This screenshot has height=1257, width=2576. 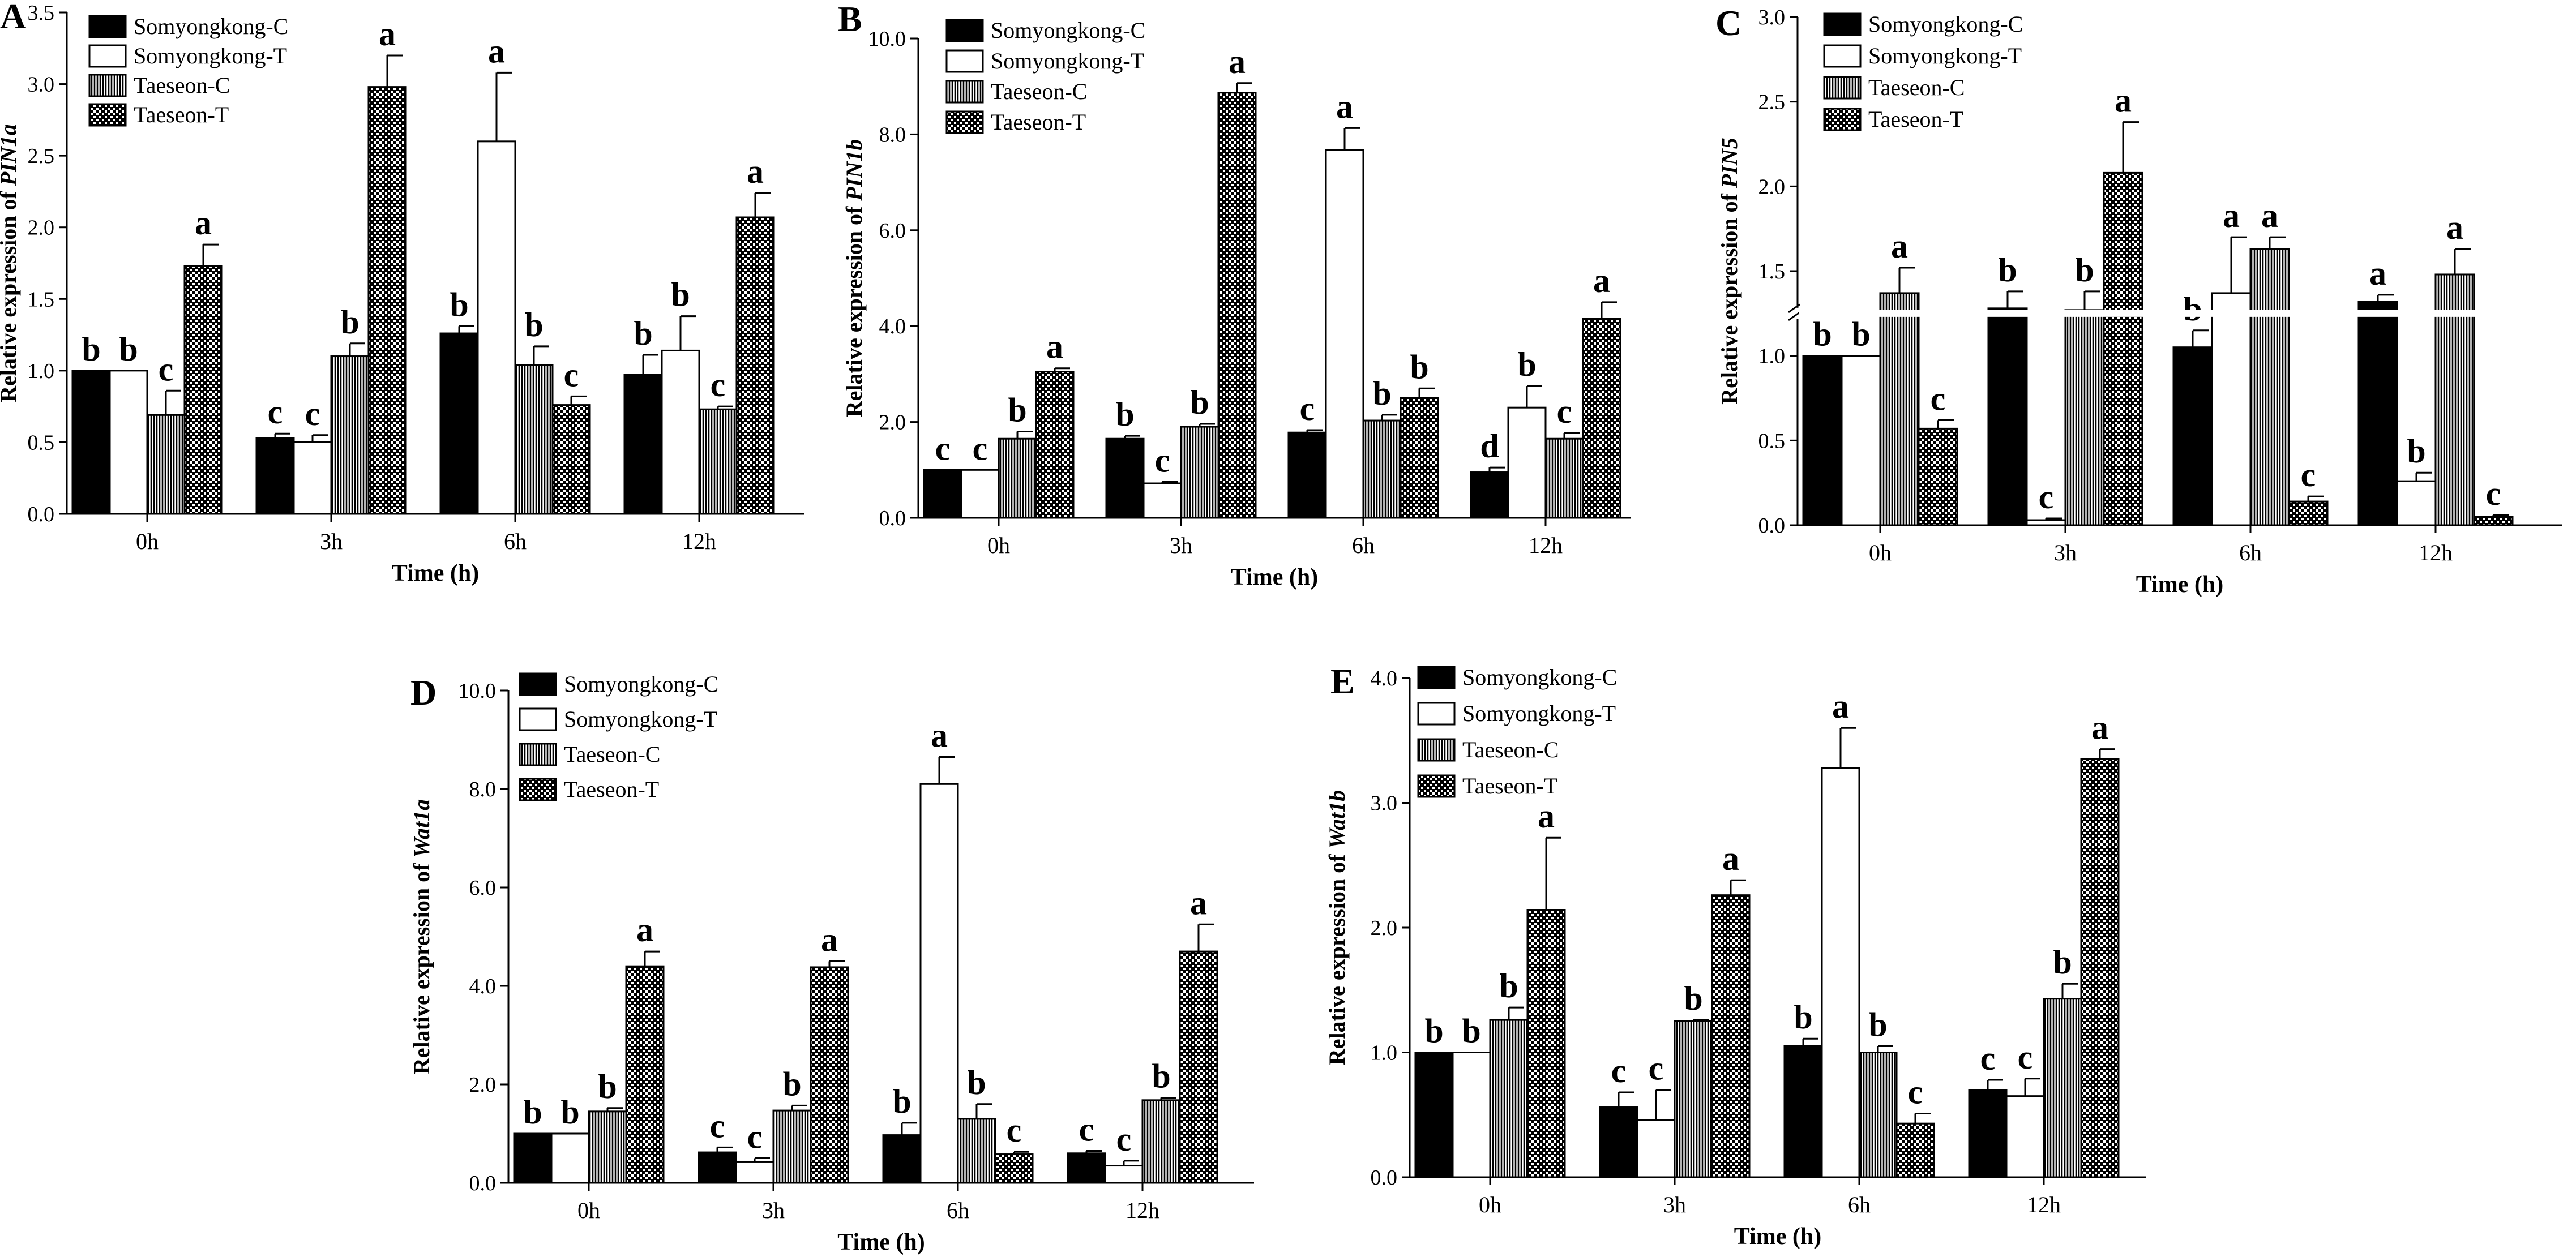 What do you see at coordinates (41, 156) in the screenshot?
I see `y-tick-label: 2.5` at bounding box center [41, 156].